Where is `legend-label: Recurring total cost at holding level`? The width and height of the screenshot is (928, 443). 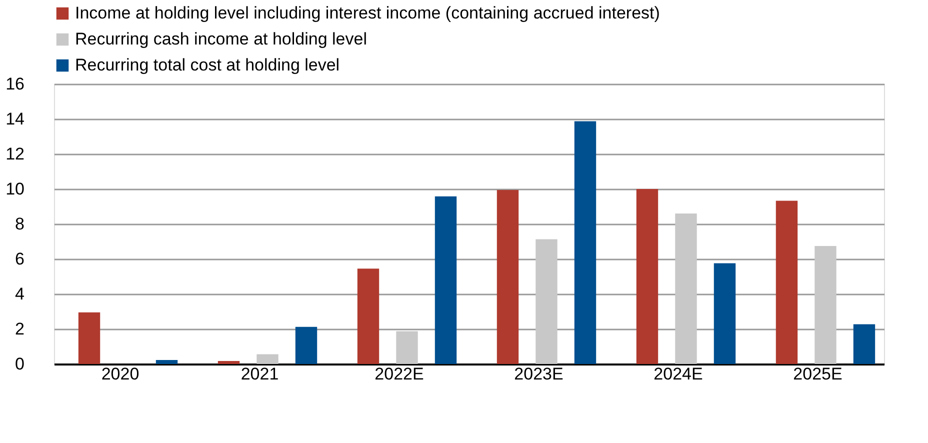
legend-label: Recurring total cost at holding level is located at coordinates (207, 65).